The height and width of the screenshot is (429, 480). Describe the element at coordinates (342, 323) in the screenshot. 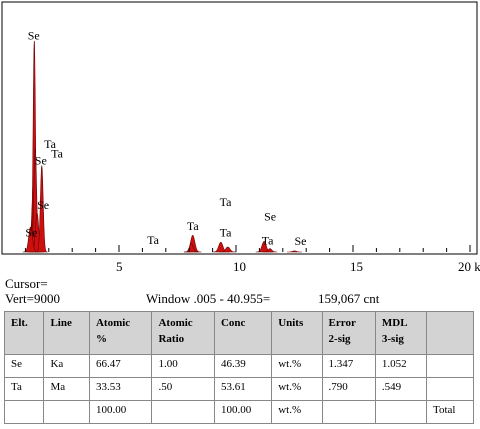

I see `column-header-line1: Error` at that location.